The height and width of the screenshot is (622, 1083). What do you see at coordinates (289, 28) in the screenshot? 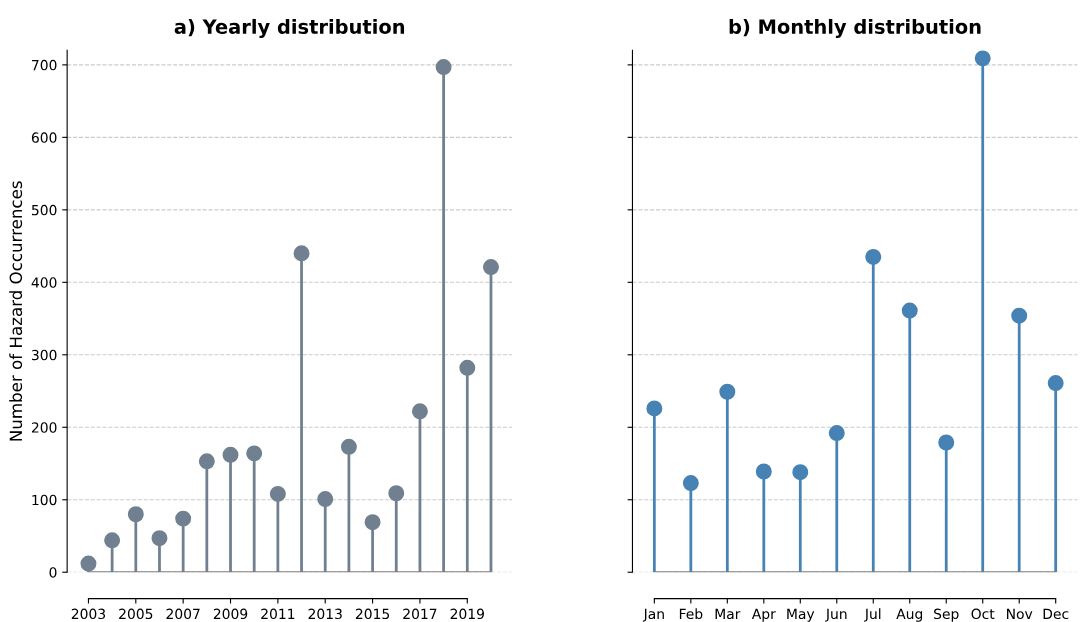
I see `chart-title: a) Yearly distribution` at bounding box center [289, 28].